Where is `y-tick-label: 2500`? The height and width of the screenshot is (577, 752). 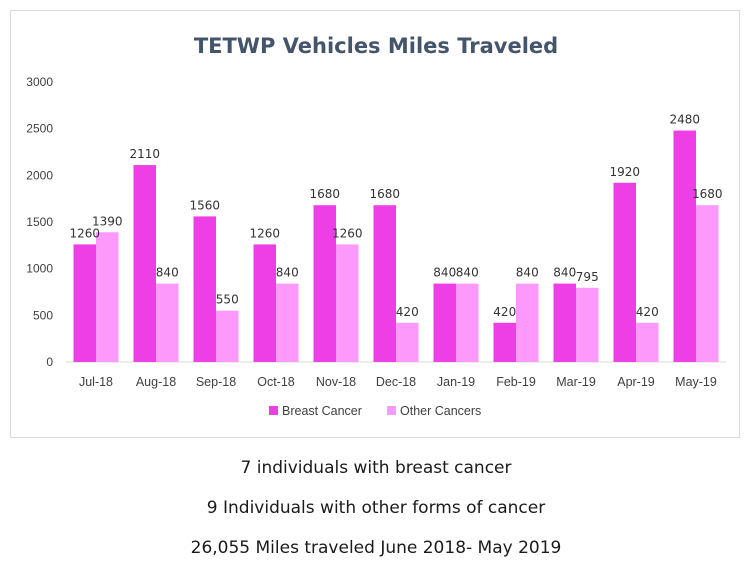 y-tick-label: 2500 is located at coordinates (39, 129).